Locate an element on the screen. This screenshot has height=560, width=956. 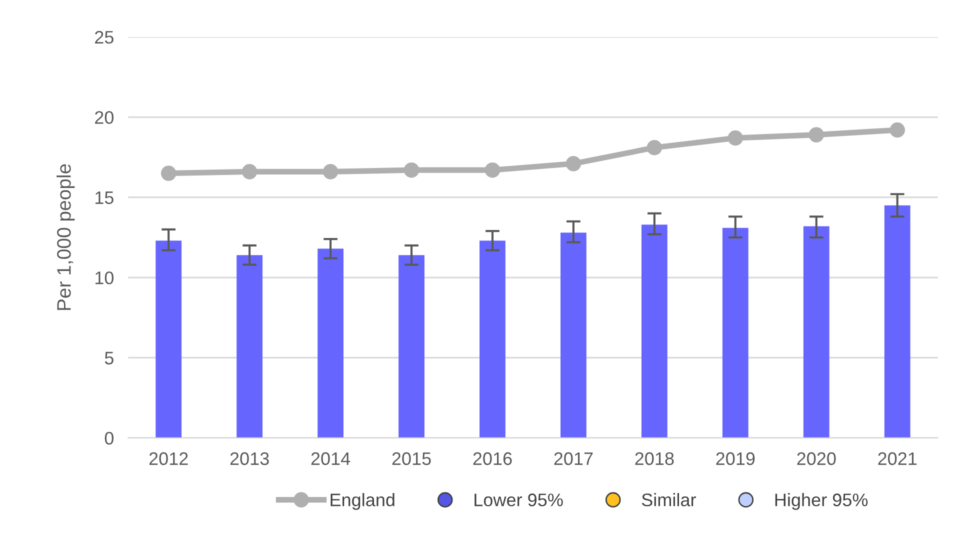
x-tick-label: 2018 is located at coordinates (654, 459).